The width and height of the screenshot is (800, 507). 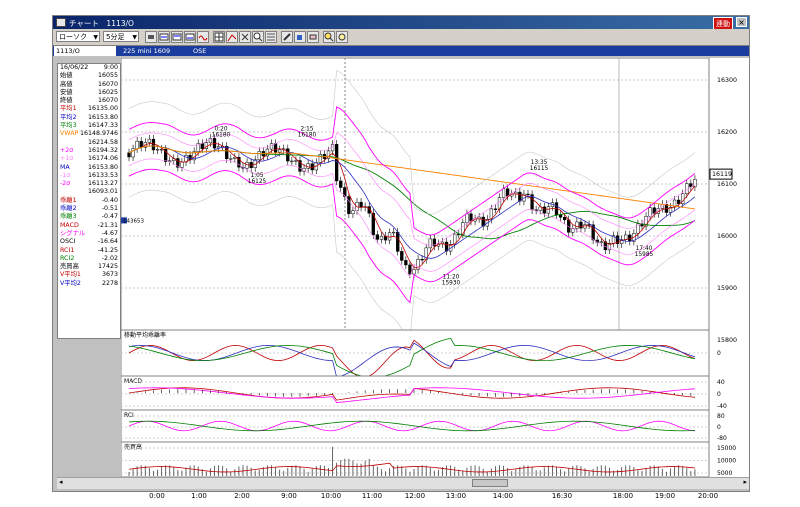 I want to click on close-button: ×, so click(x=741, y=22).